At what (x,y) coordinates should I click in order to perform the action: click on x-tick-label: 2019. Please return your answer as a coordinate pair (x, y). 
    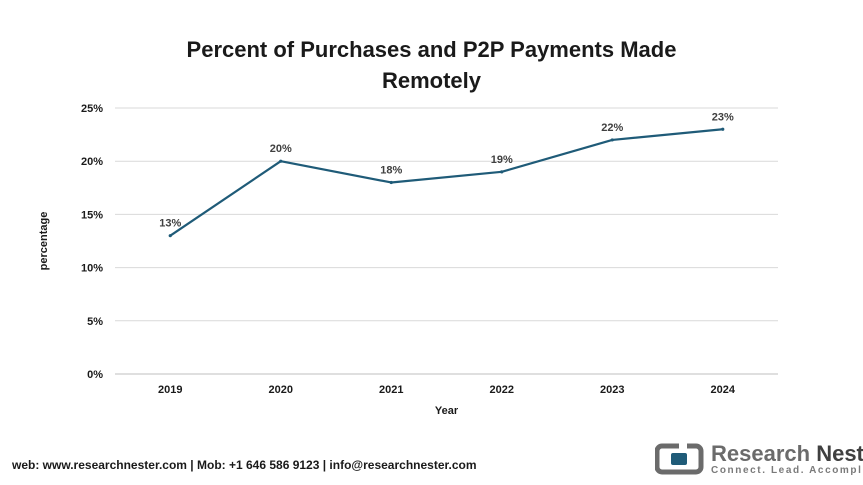
    Looking at the image, I should click on (170, 390).